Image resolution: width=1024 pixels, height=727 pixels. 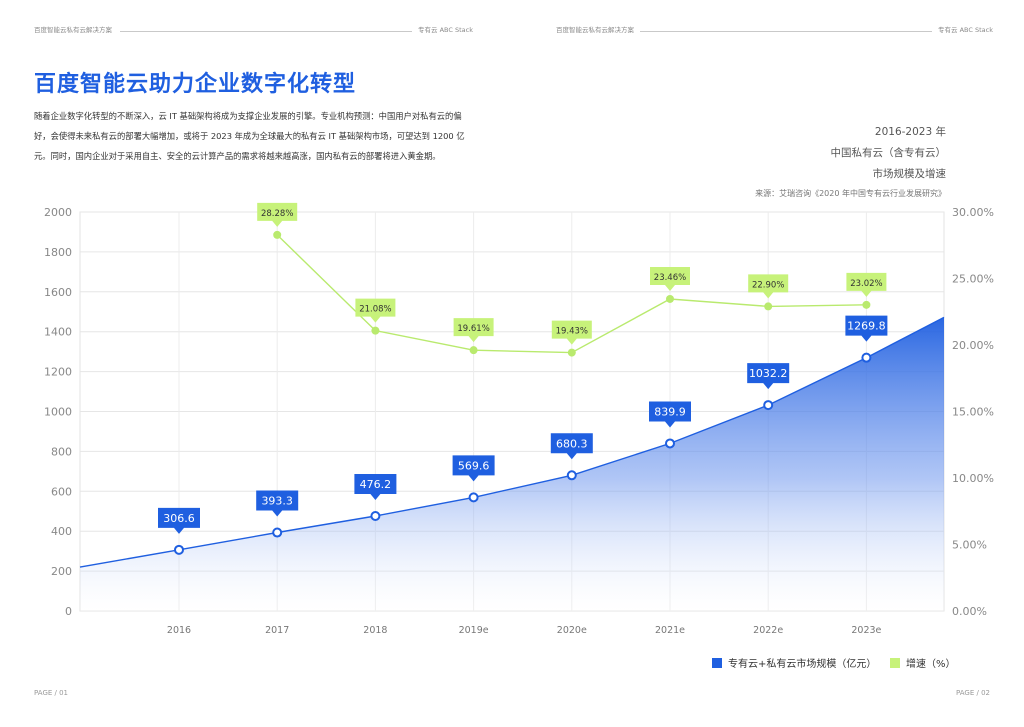 What do you see at coordinates (58, 252) in the screenshot?
I see `y-left-tick-label: 1800` at bounding box center [58, 252].